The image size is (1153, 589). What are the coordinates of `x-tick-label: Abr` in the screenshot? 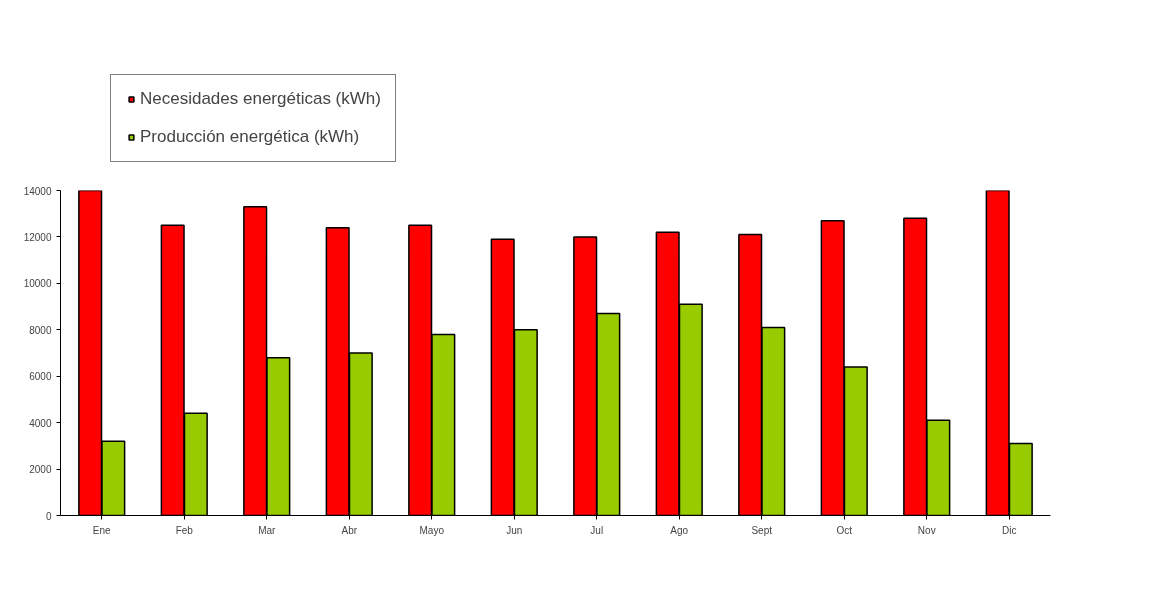 It's located at (349, 530).